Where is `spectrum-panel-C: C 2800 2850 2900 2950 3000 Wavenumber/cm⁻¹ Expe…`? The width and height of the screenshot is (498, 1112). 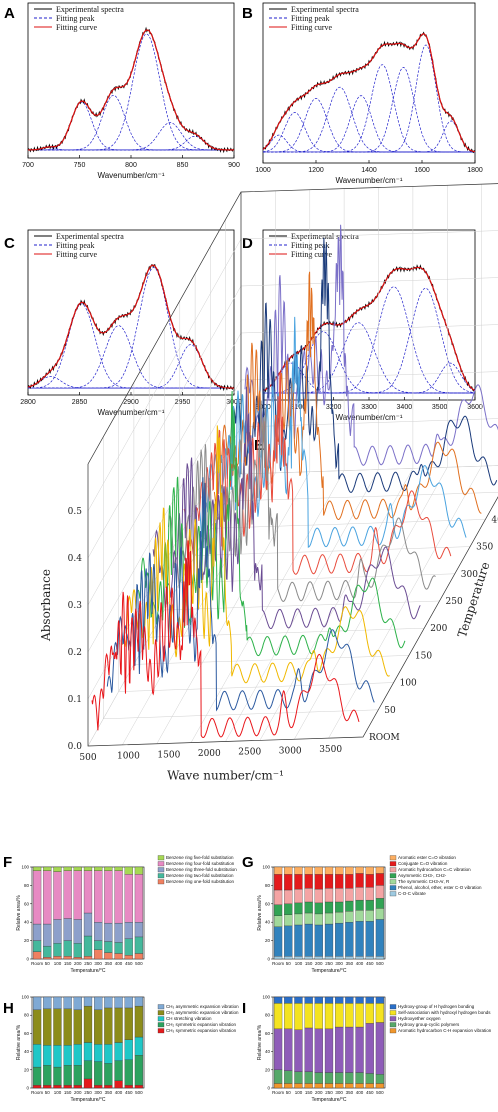 spectrum-panel-C: C 2800 2850 2900 2950 3000 Wavenumber/cm⁻¹ Expe… is located at coordinates (123, 323).